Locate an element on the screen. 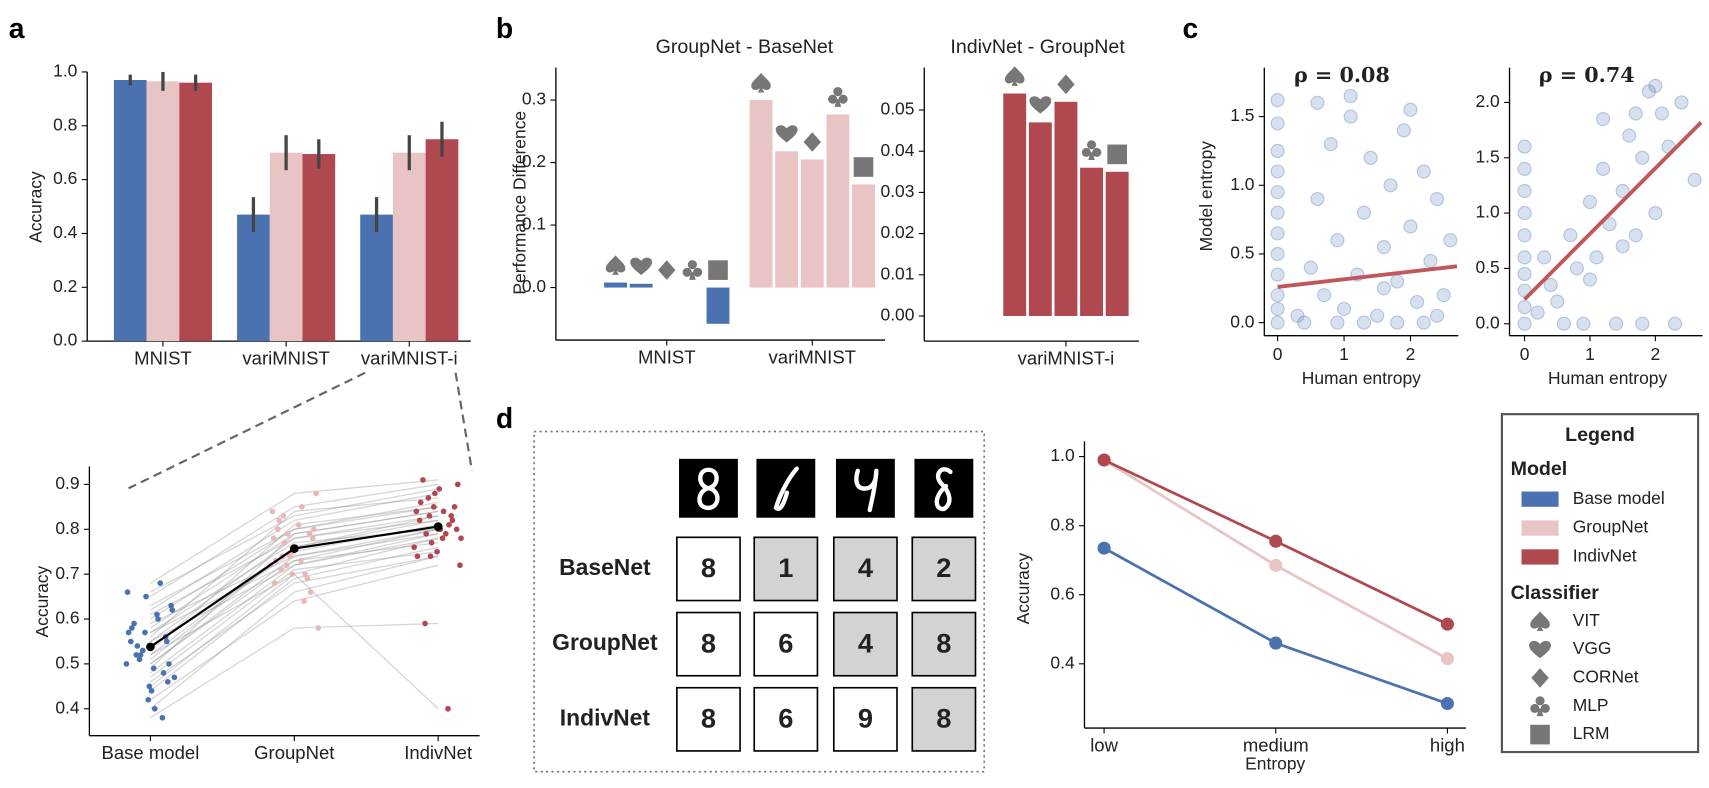 The width and height of the screenshot is (1709, 788). cell-digit: 6 is located at coordinates (785, 642).